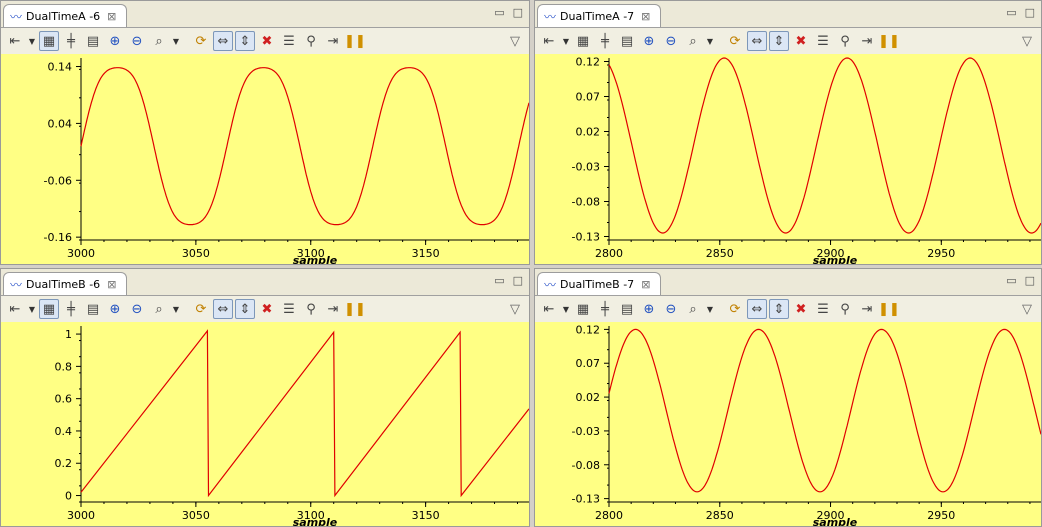  I want to click on tab-dualtimeb-6: 〰 DualTimeB -6 ⊠, so click(65, 283).